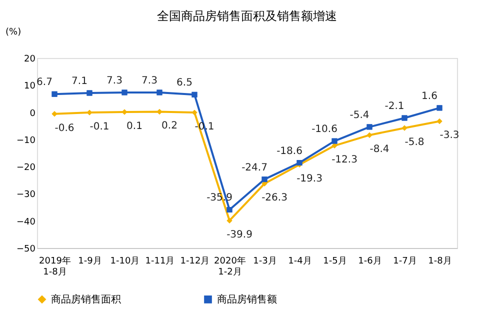 The width and height of the screenshot is (499, 322). Describe the element at coordinates (370, 261) in the screenshot. I see `x-tick-label: 1-6月` at that location.